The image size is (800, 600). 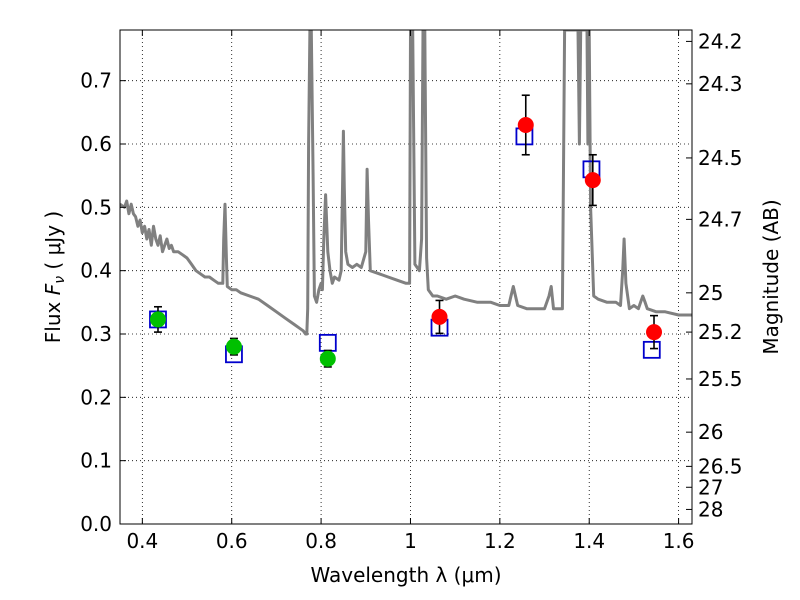 What do you see at coordinates (96, 461) in the screenshot?
I see `y-tick-label: 0.1` at bounding box center [96, 461].